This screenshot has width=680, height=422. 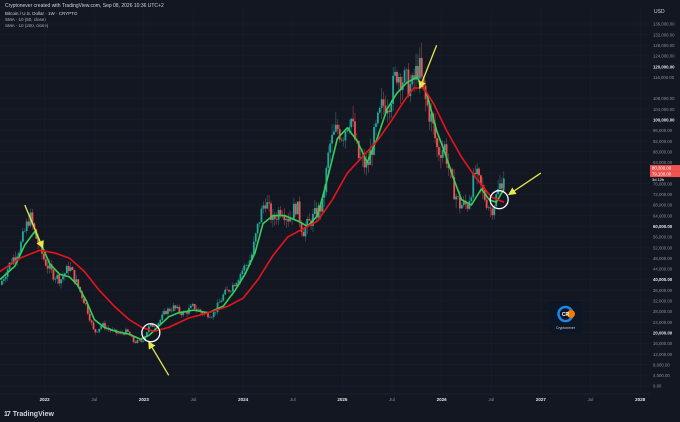 What do you see at coordinates (41, 13) in the screenshot?
I see `symbol-legend: Bitcoin / U.S. Dollar · 1W · CRYPTO` at bounding box center [41, 13].